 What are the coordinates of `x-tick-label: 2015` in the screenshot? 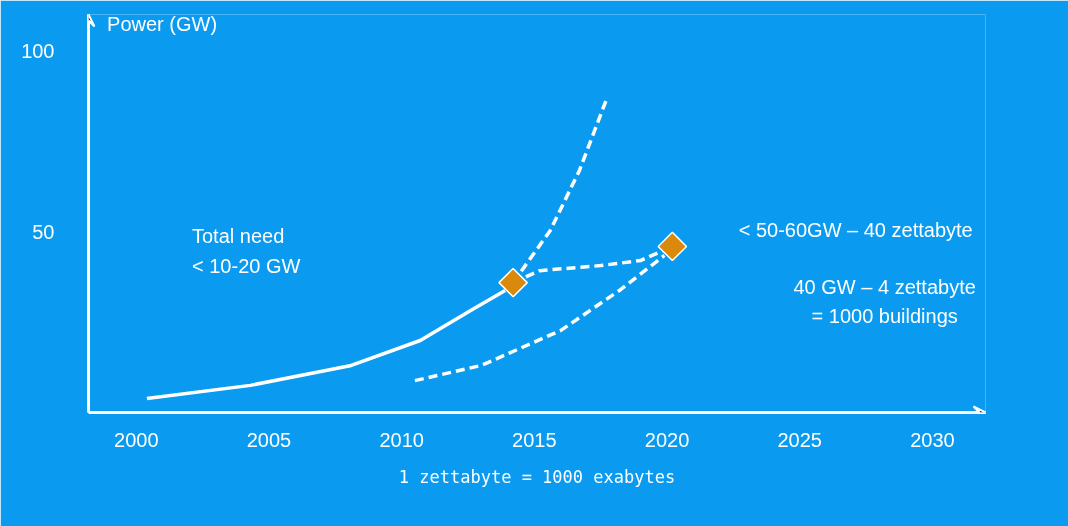 It's located at (534, 439).